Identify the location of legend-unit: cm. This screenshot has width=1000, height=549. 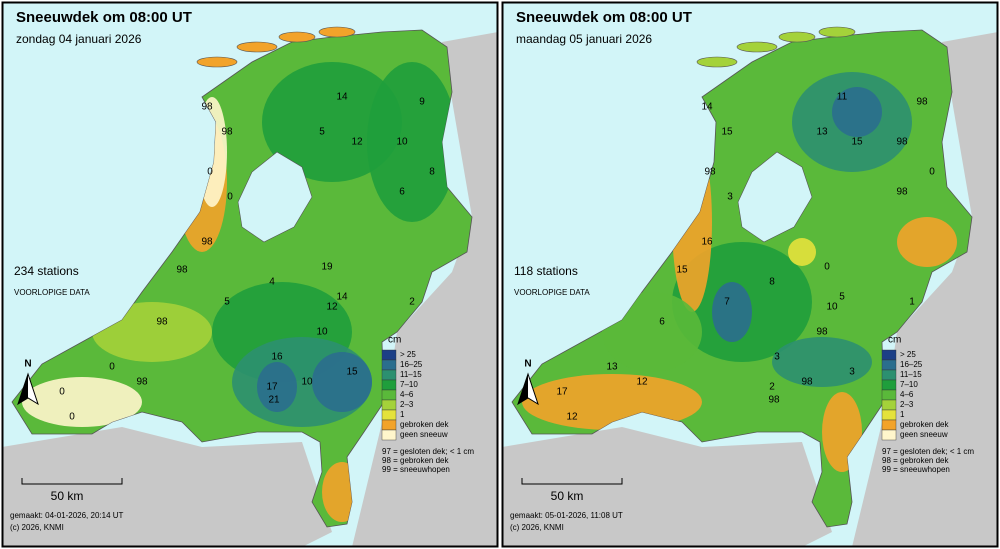
(894, 340).